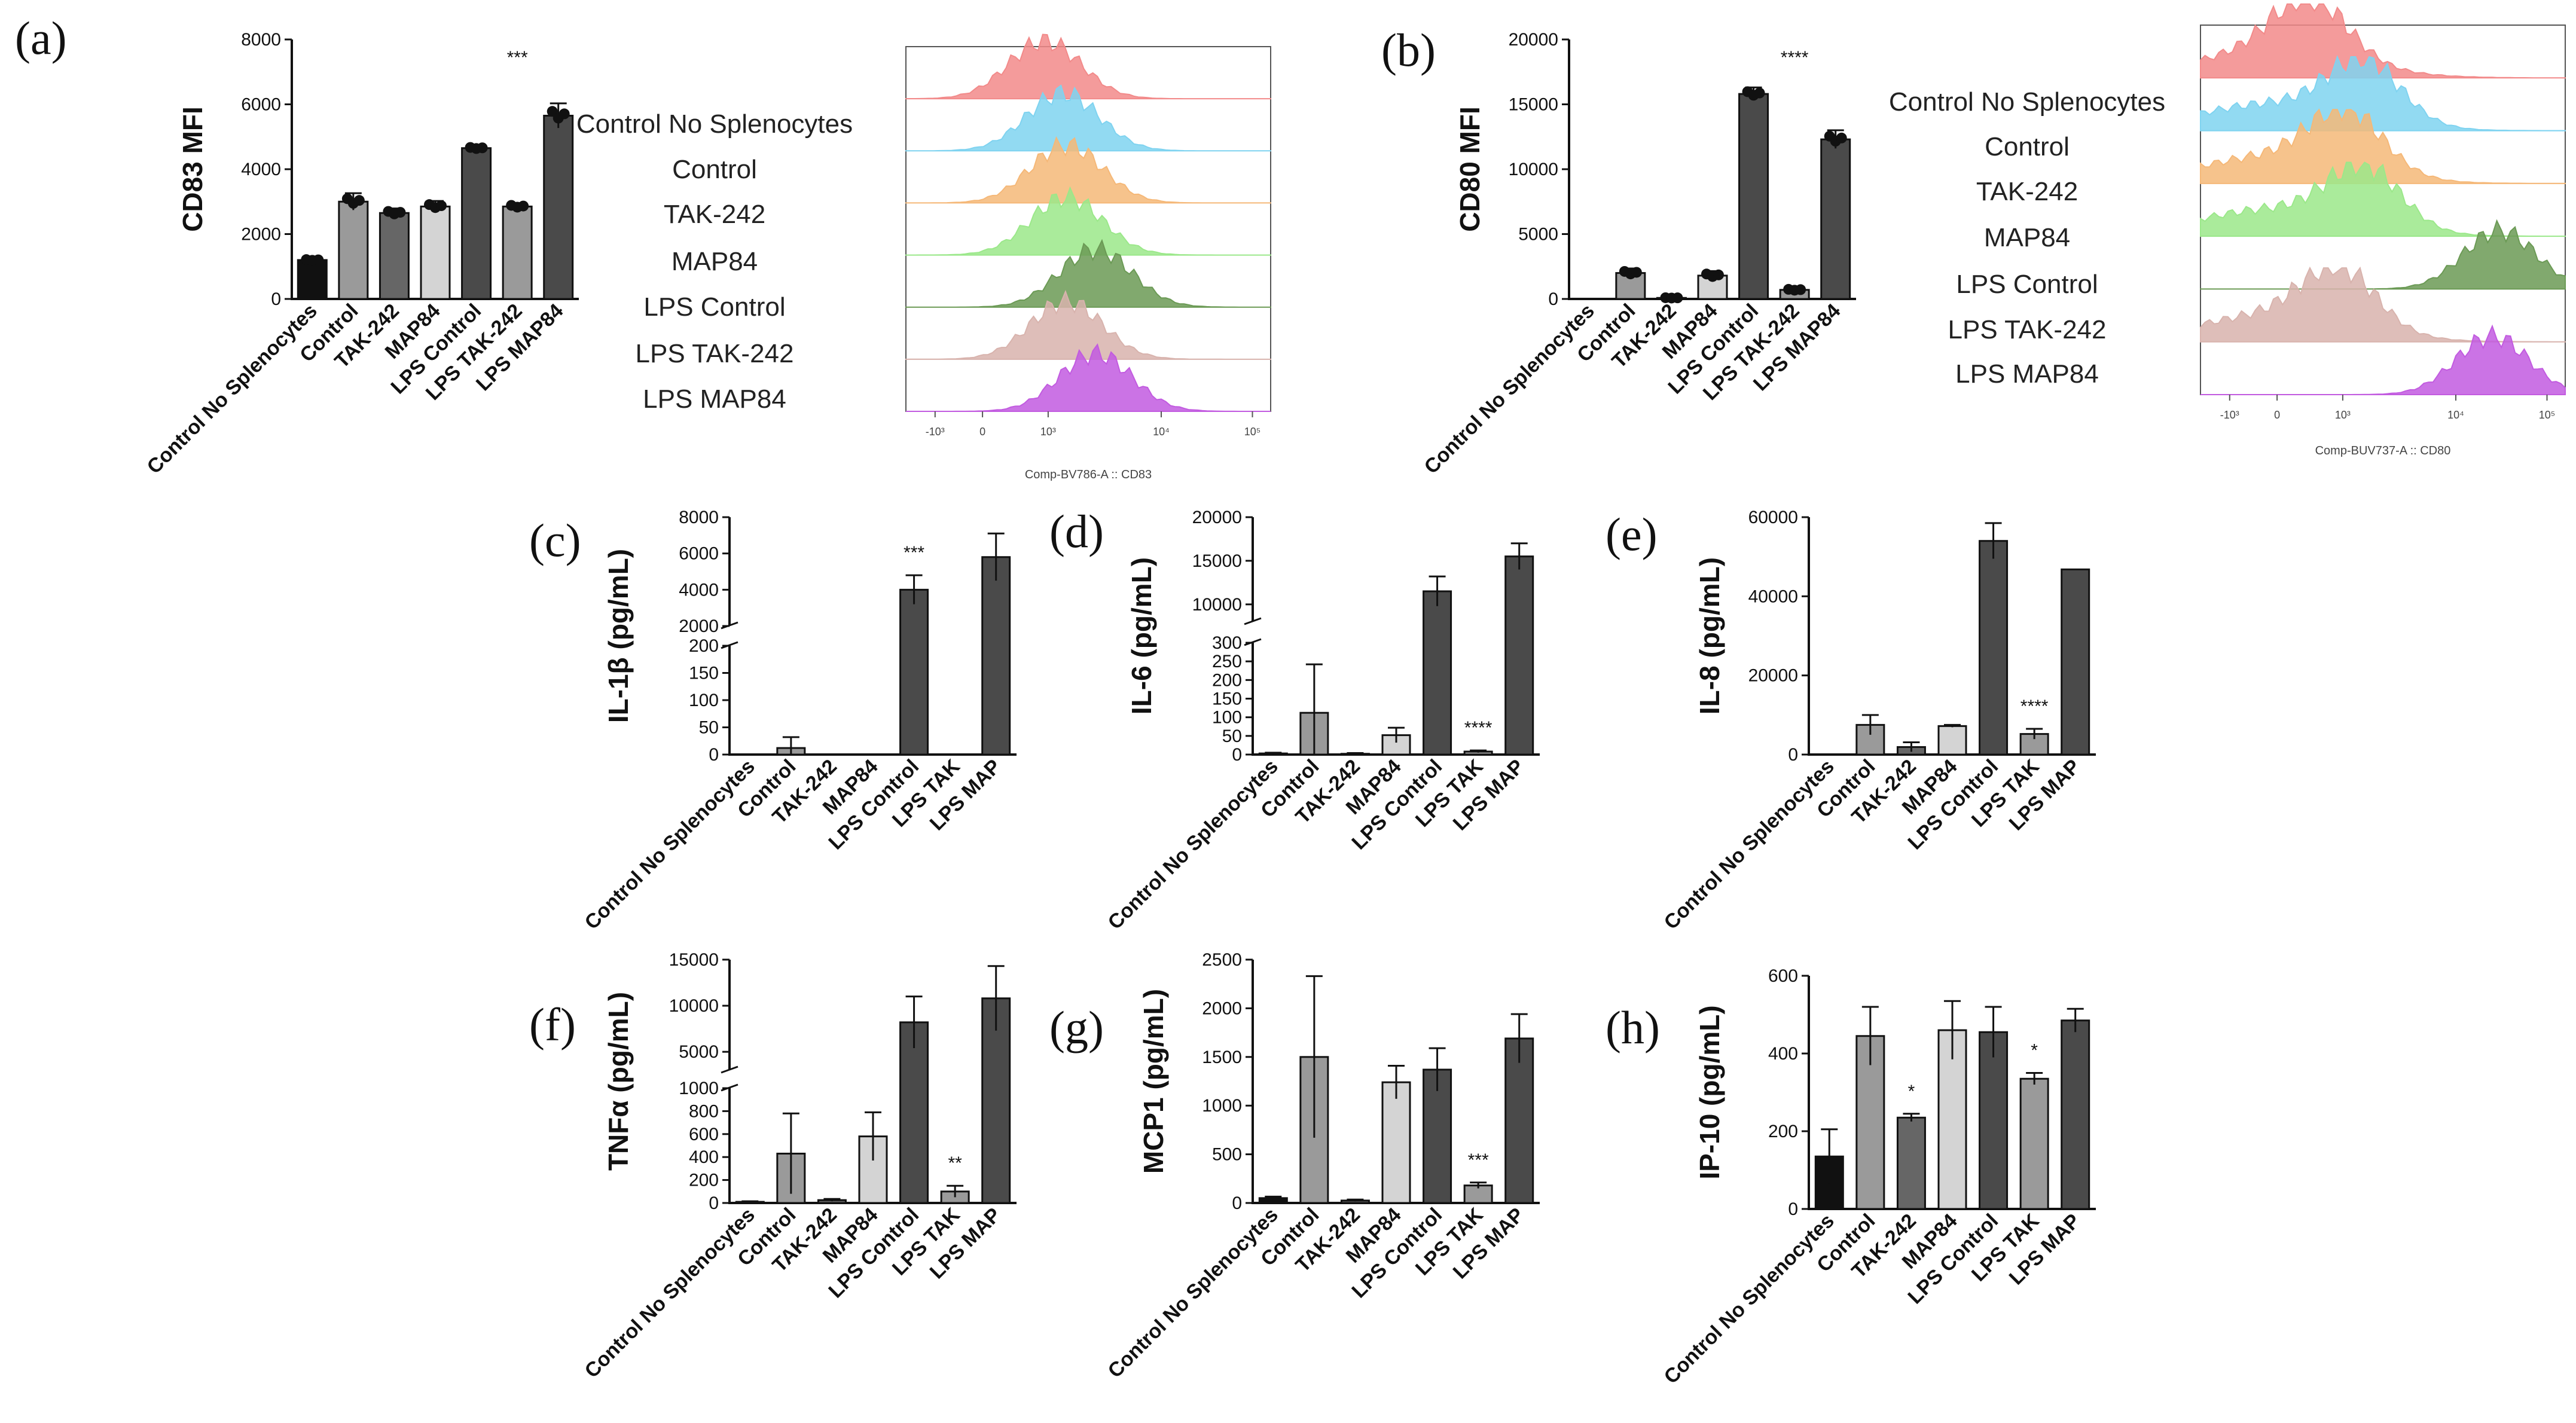  What do you see at coordinates (1709, 1092) in the screenshot?
I see `y-axis-title: IP-10 (pg/mL)` at bounding box center [1709, 1092].